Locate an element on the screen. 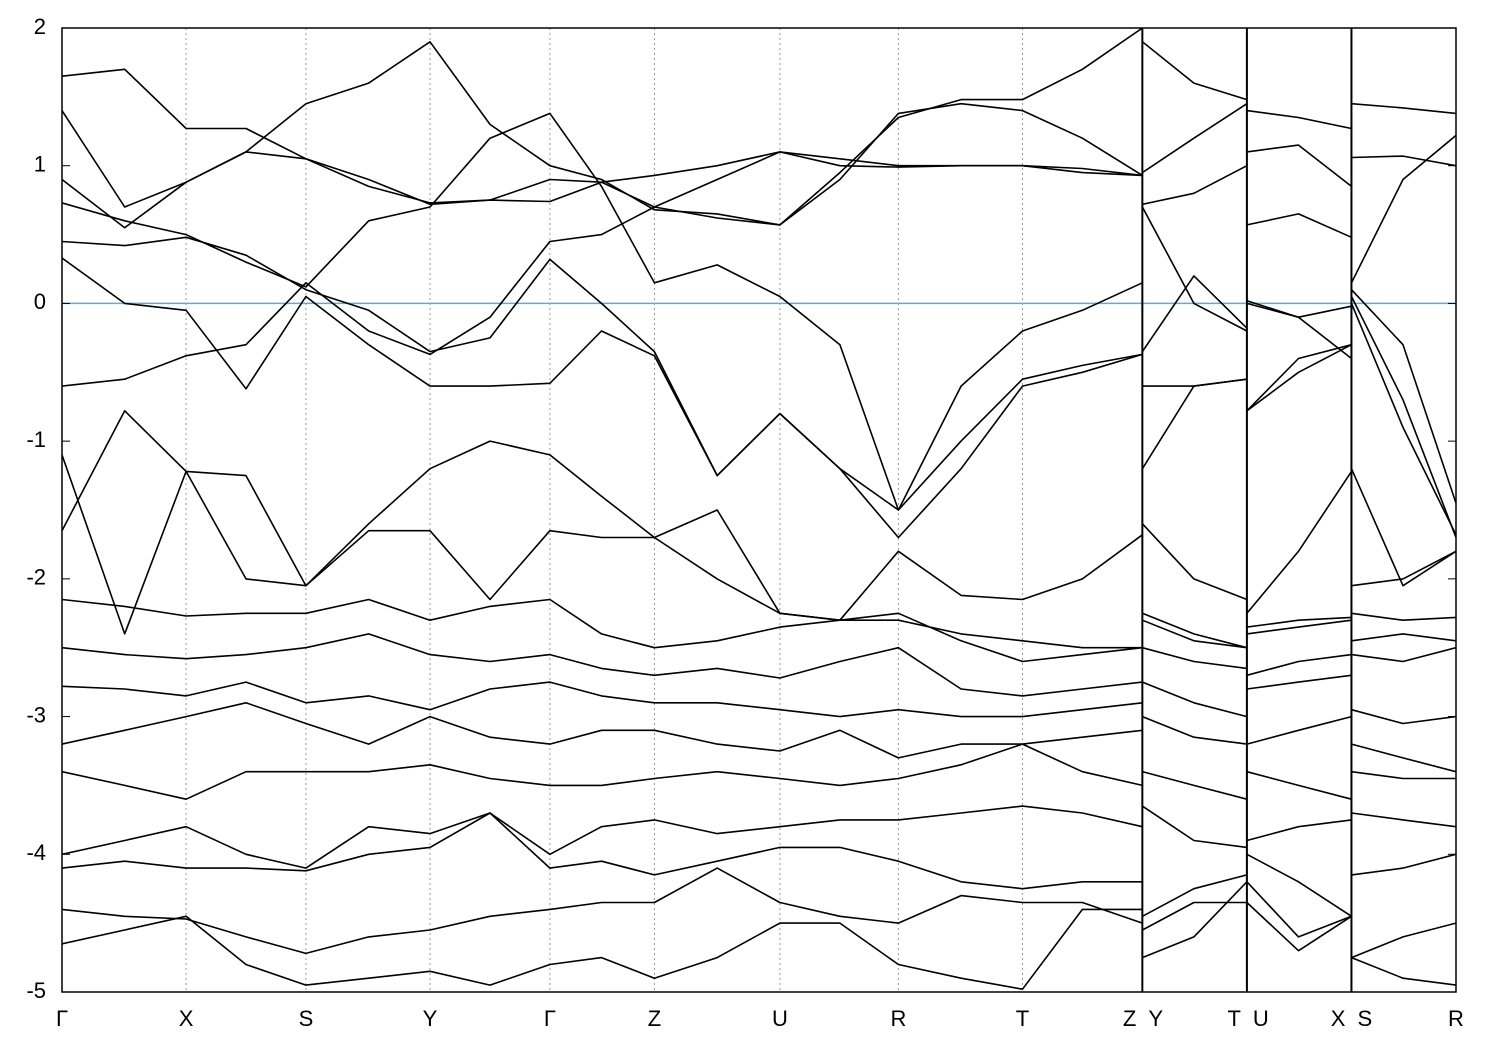  y-tick-label: -5 is located at coordinates (36, 990).